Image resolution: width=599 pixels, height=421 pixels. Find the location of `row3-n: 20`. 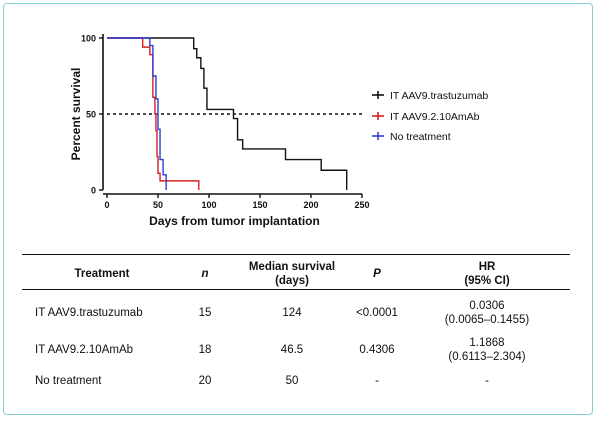

row3-n: 20 is located at coordinates (205, 381).